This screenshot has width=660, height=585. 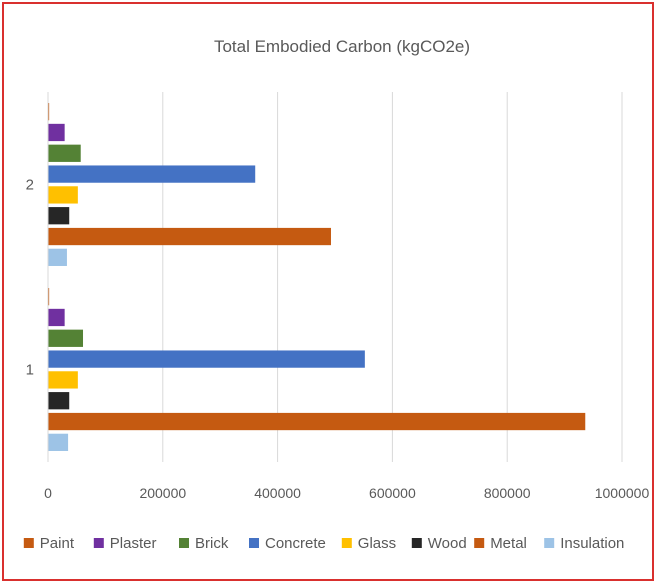 What do you see at coordinates (416, 543) in the screenshot?
I see `legend-swatch-wood` at bounding box center [416, 543].